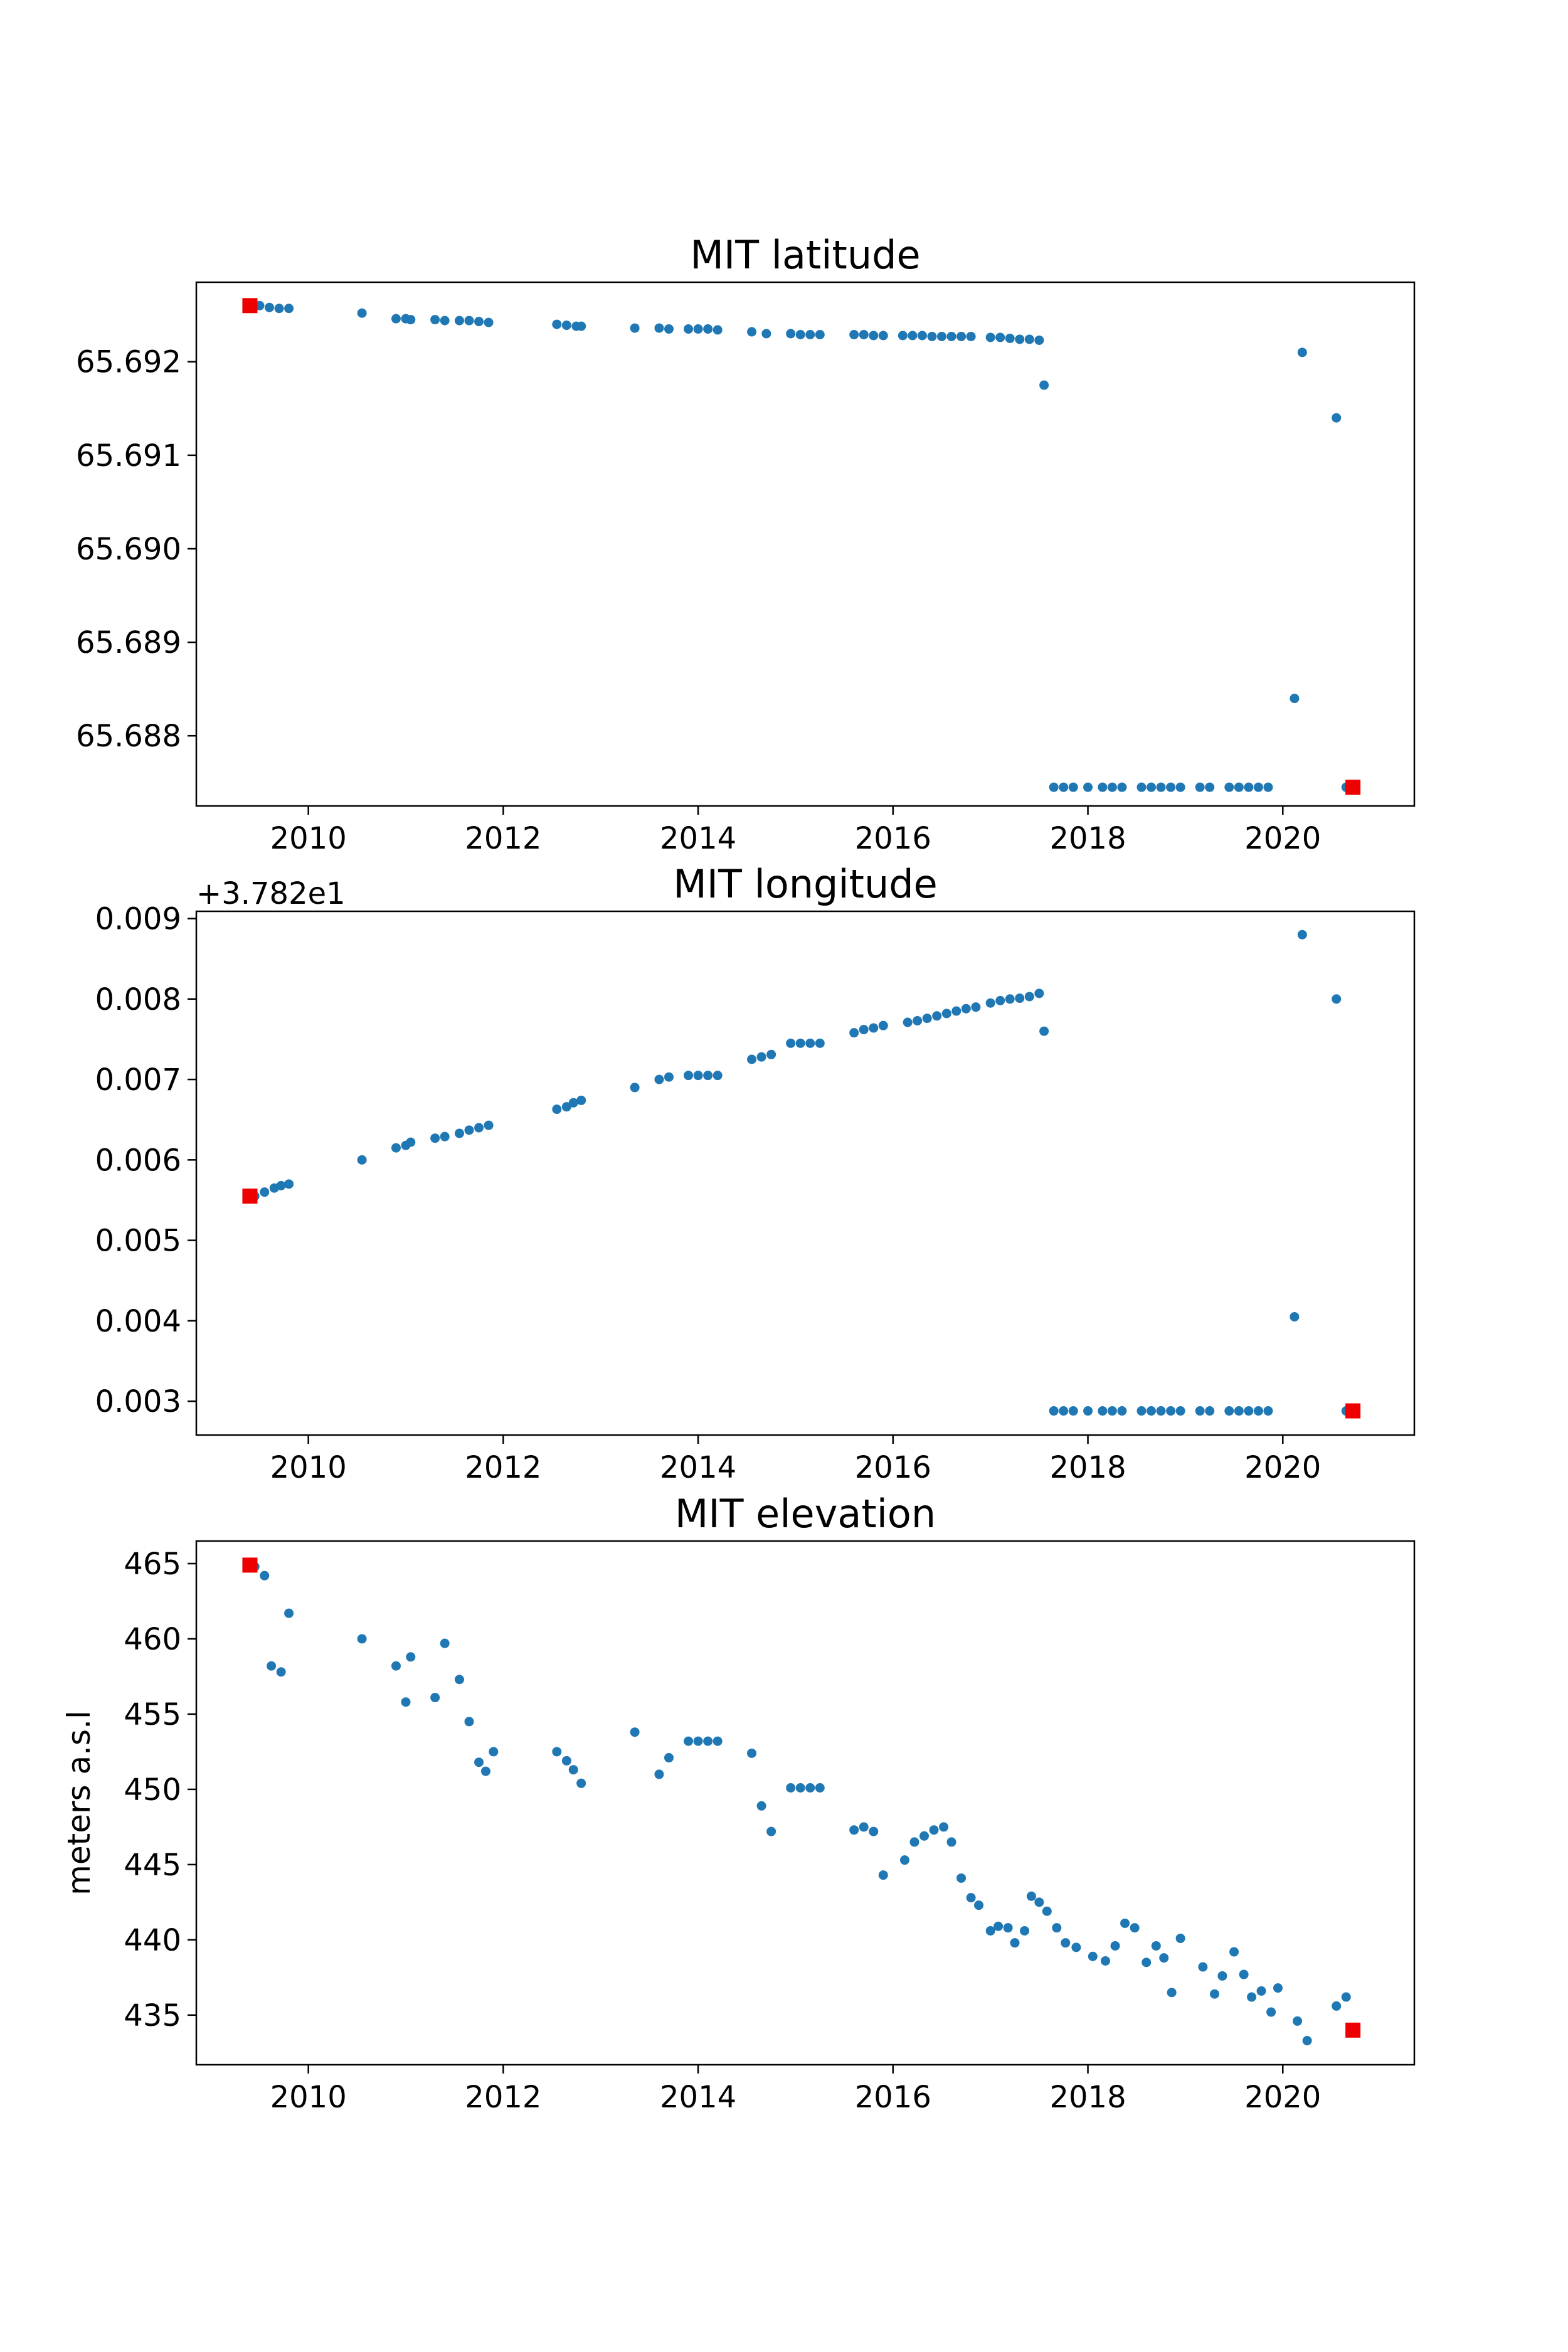 This screenshot has height=2352, width=1568. I want to click on y-tick-label: 445, so click(152, 1865).